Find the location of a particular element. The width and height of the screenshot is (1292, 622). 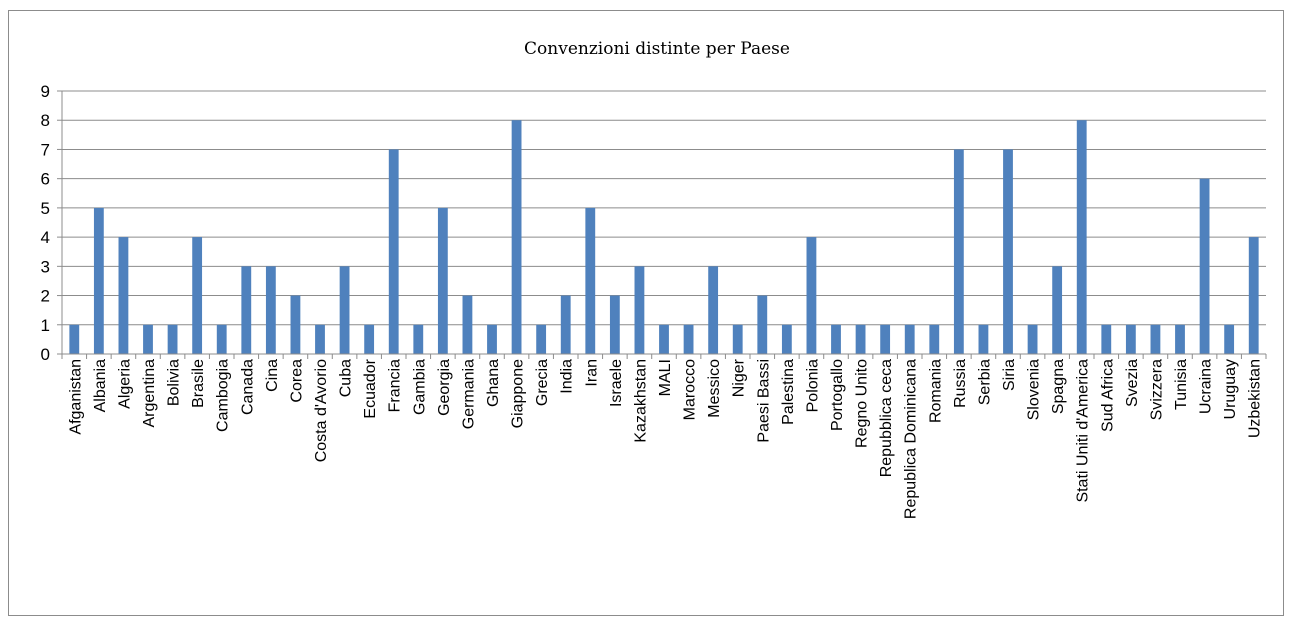

x-category-label: Grecia is located at coordinates (542, 382).